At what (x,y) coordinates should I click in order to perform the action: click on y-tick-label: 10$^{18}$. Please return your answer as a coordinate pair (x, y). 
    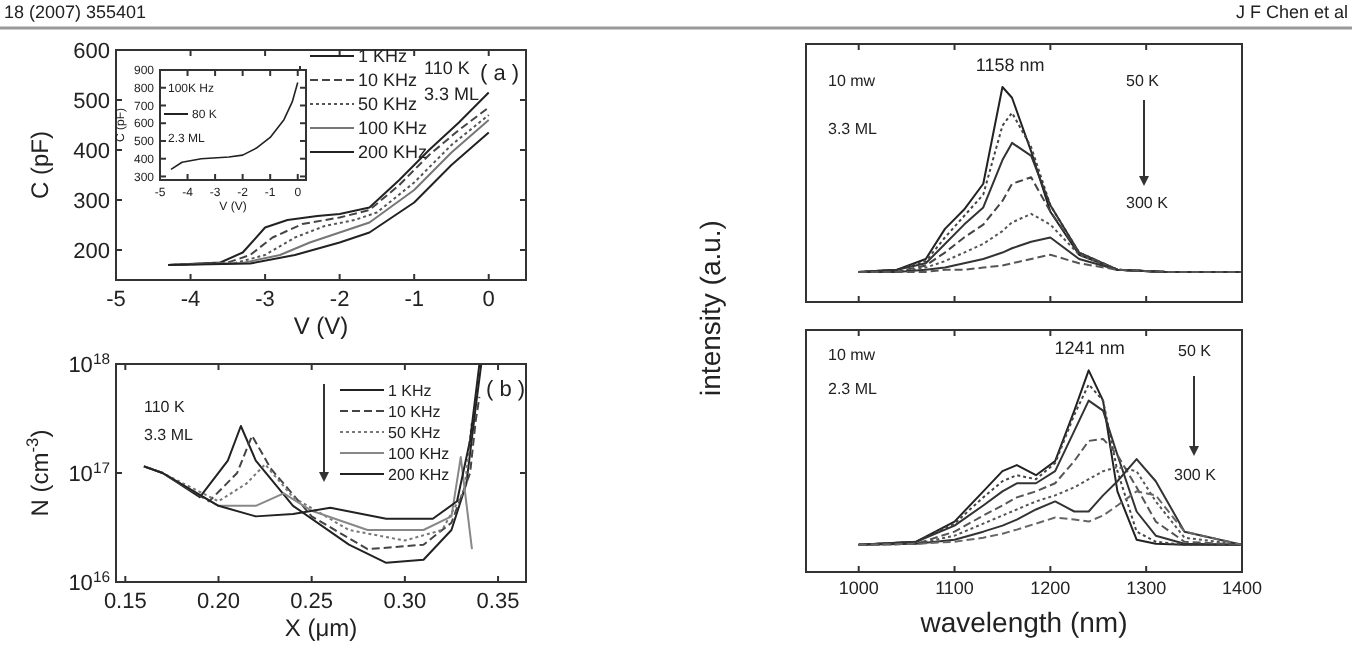
    Looking at the image, I should click on (89, 363).